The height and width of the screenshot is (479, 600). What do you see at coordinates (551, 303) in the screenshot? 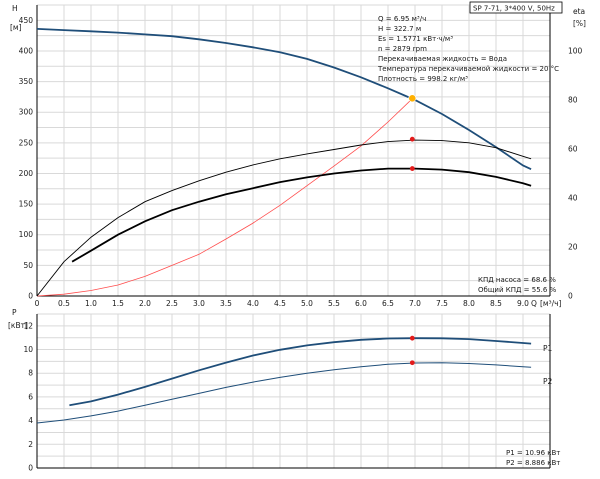
I see `x-axis-unit-q: [м³/ч]` at bounding box center [551, 303].